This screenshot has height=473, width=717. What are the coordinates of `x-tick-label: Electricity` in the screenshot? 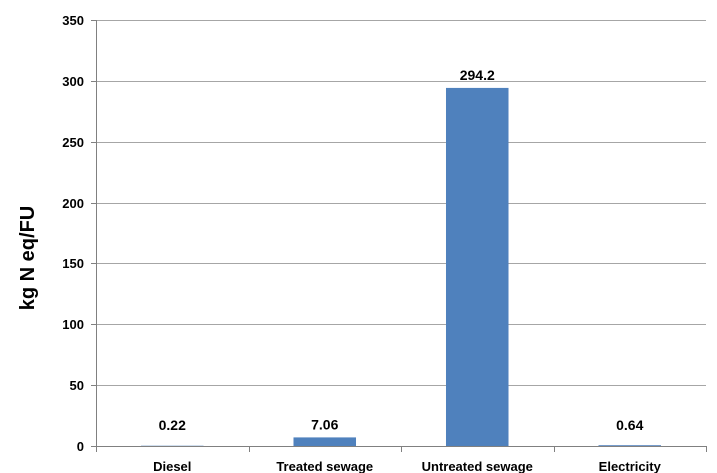 It's located at (630, 466).